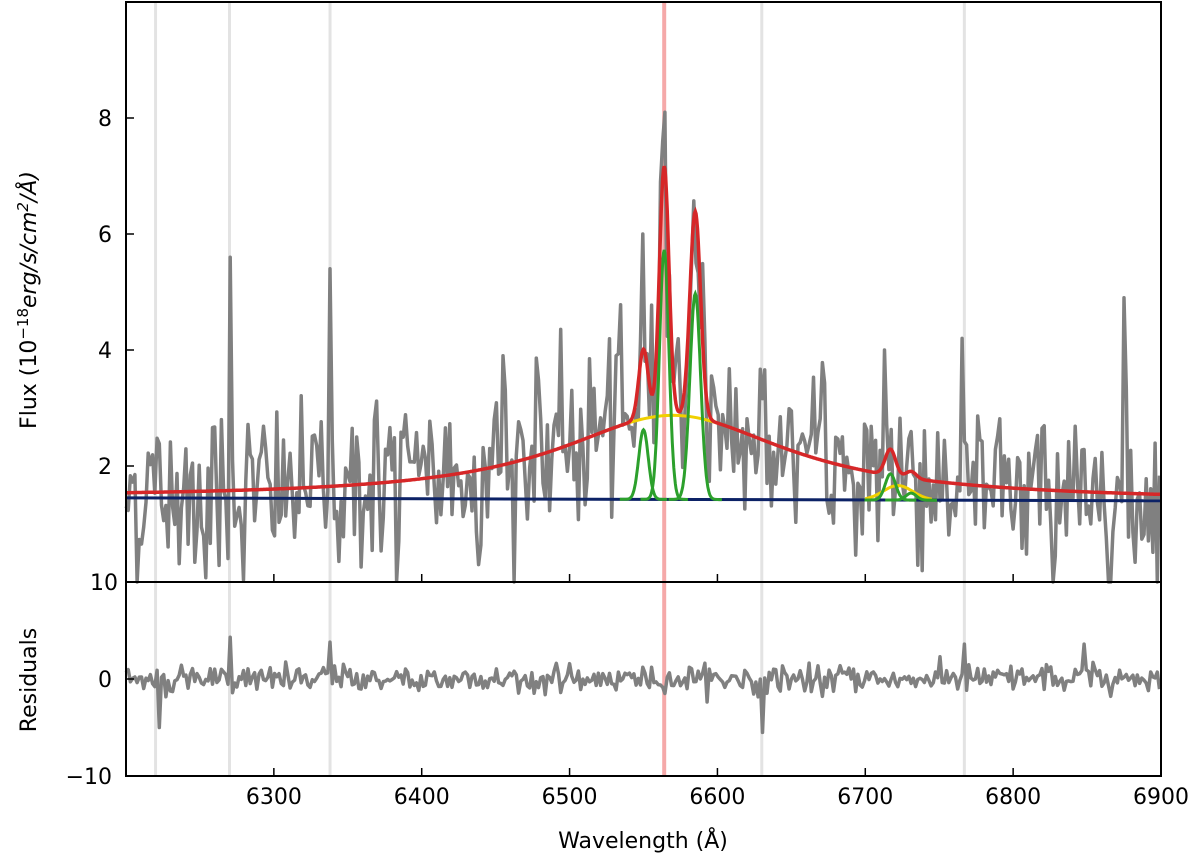 This screenshot has width=1200, height=865. I want to click on x-tick-label-3: 6600, so click(717, 797).